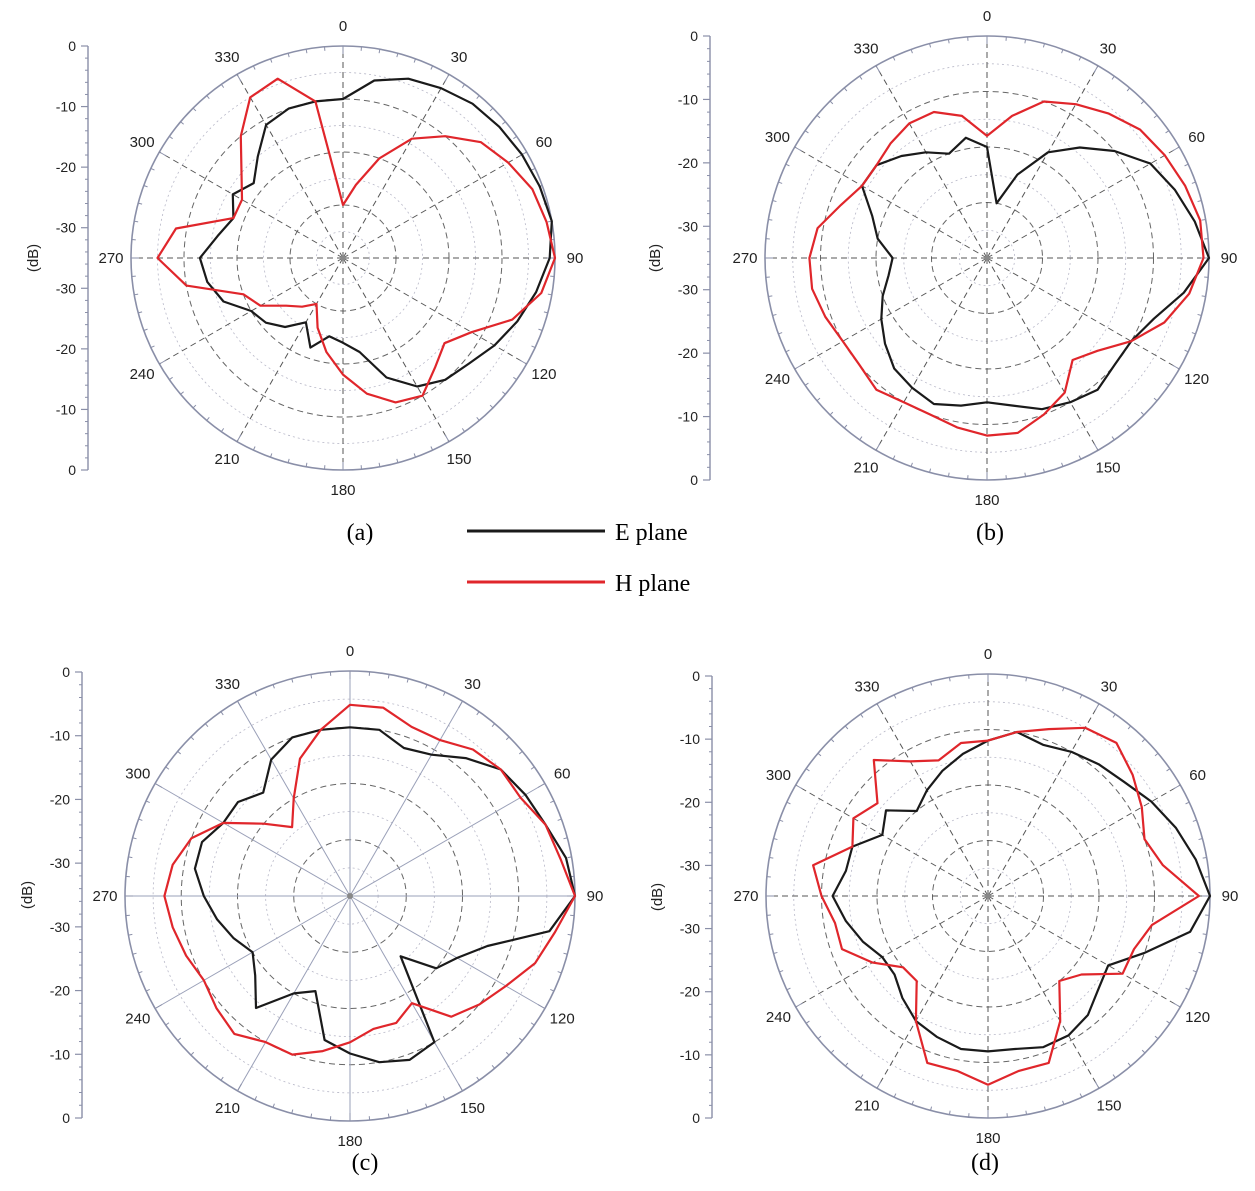 The image size is (1255, 1191). Describe the element at coordinates (227, 1108) in the screenshot. I see `angle-label: 210` at that location.